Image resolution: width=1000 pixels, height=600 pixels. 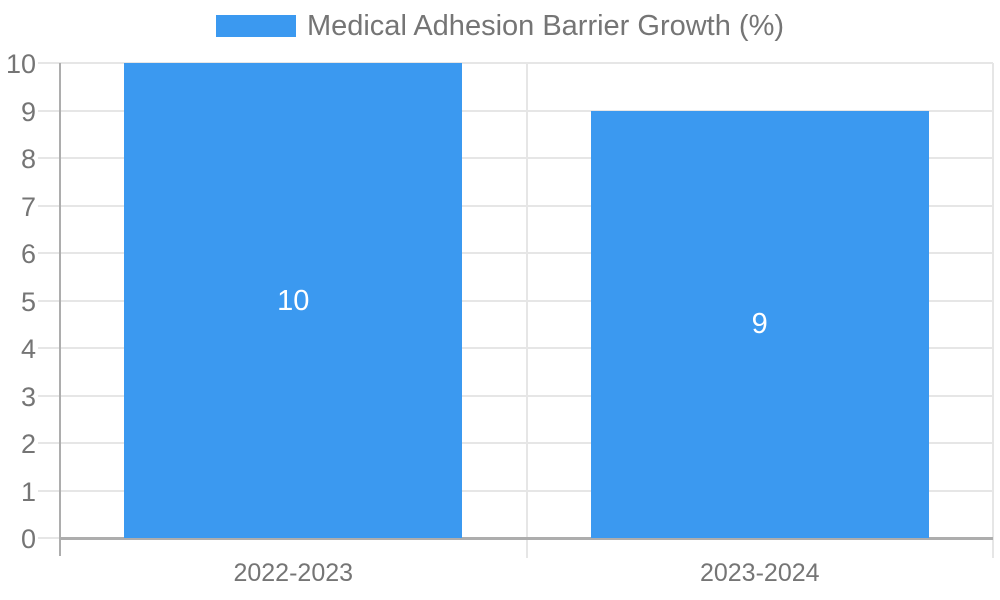 I want to click on y-tick-label: 9, so click(x=28, y=111).